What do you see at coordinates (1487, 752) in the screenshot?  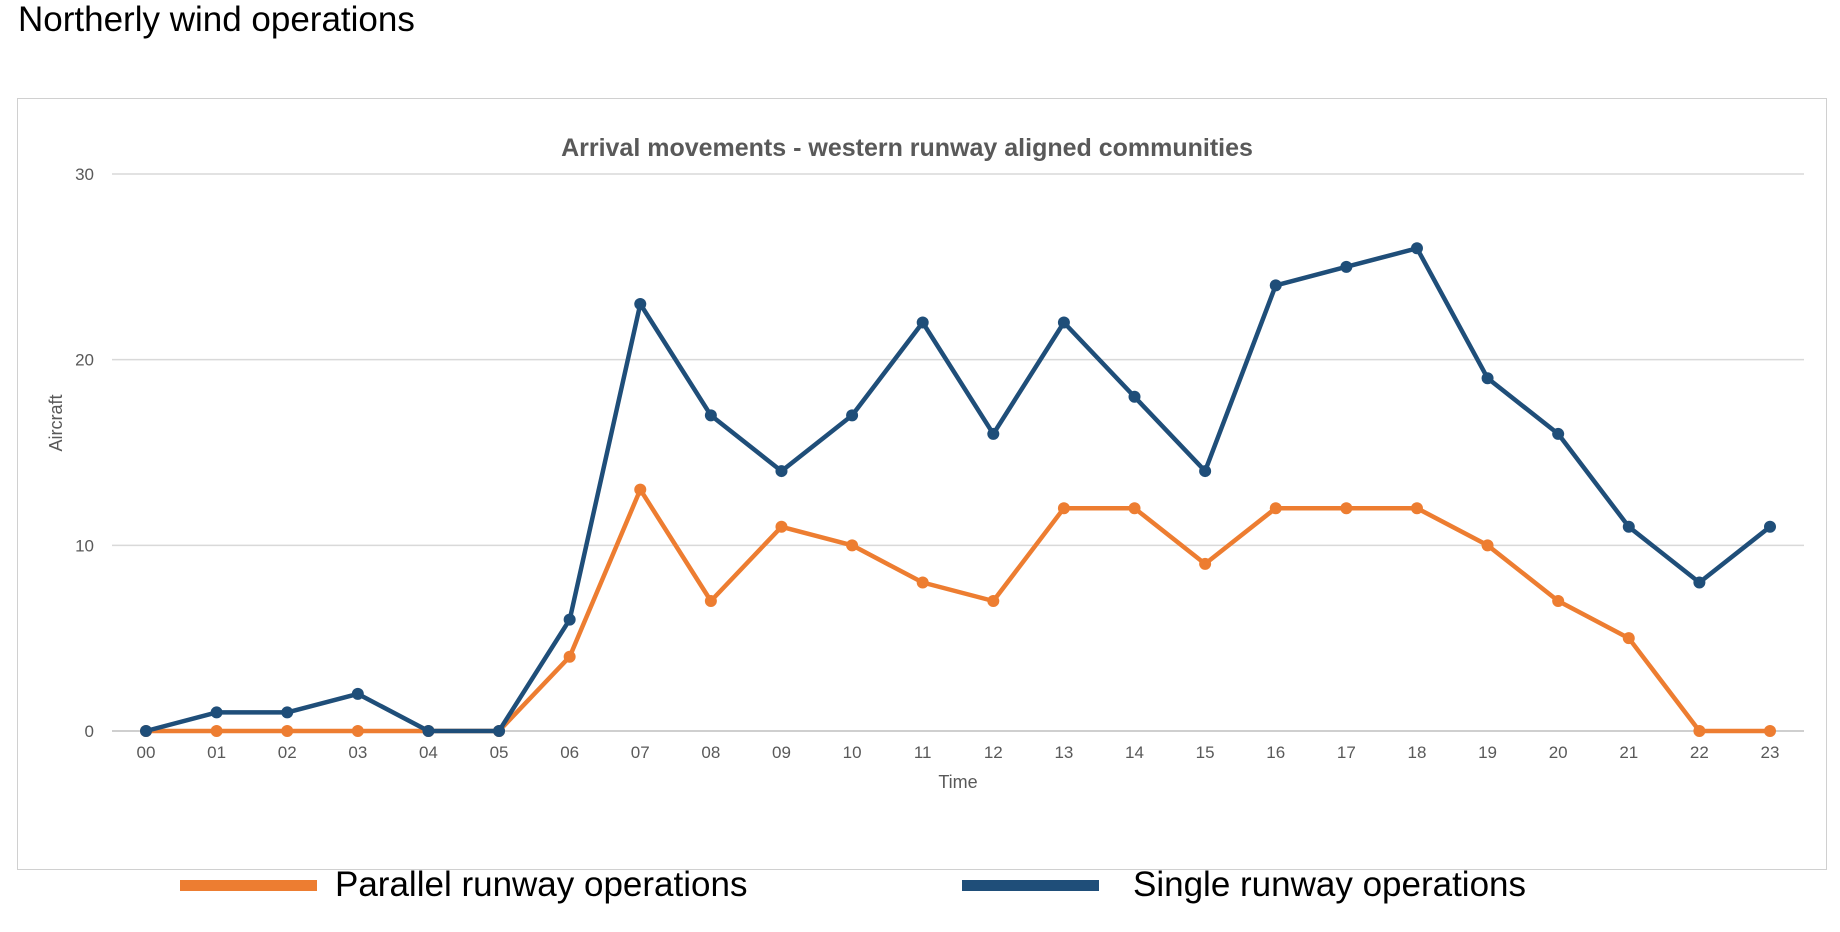 I see `x-tick-label: 19` at bounding box center [1487, 752].